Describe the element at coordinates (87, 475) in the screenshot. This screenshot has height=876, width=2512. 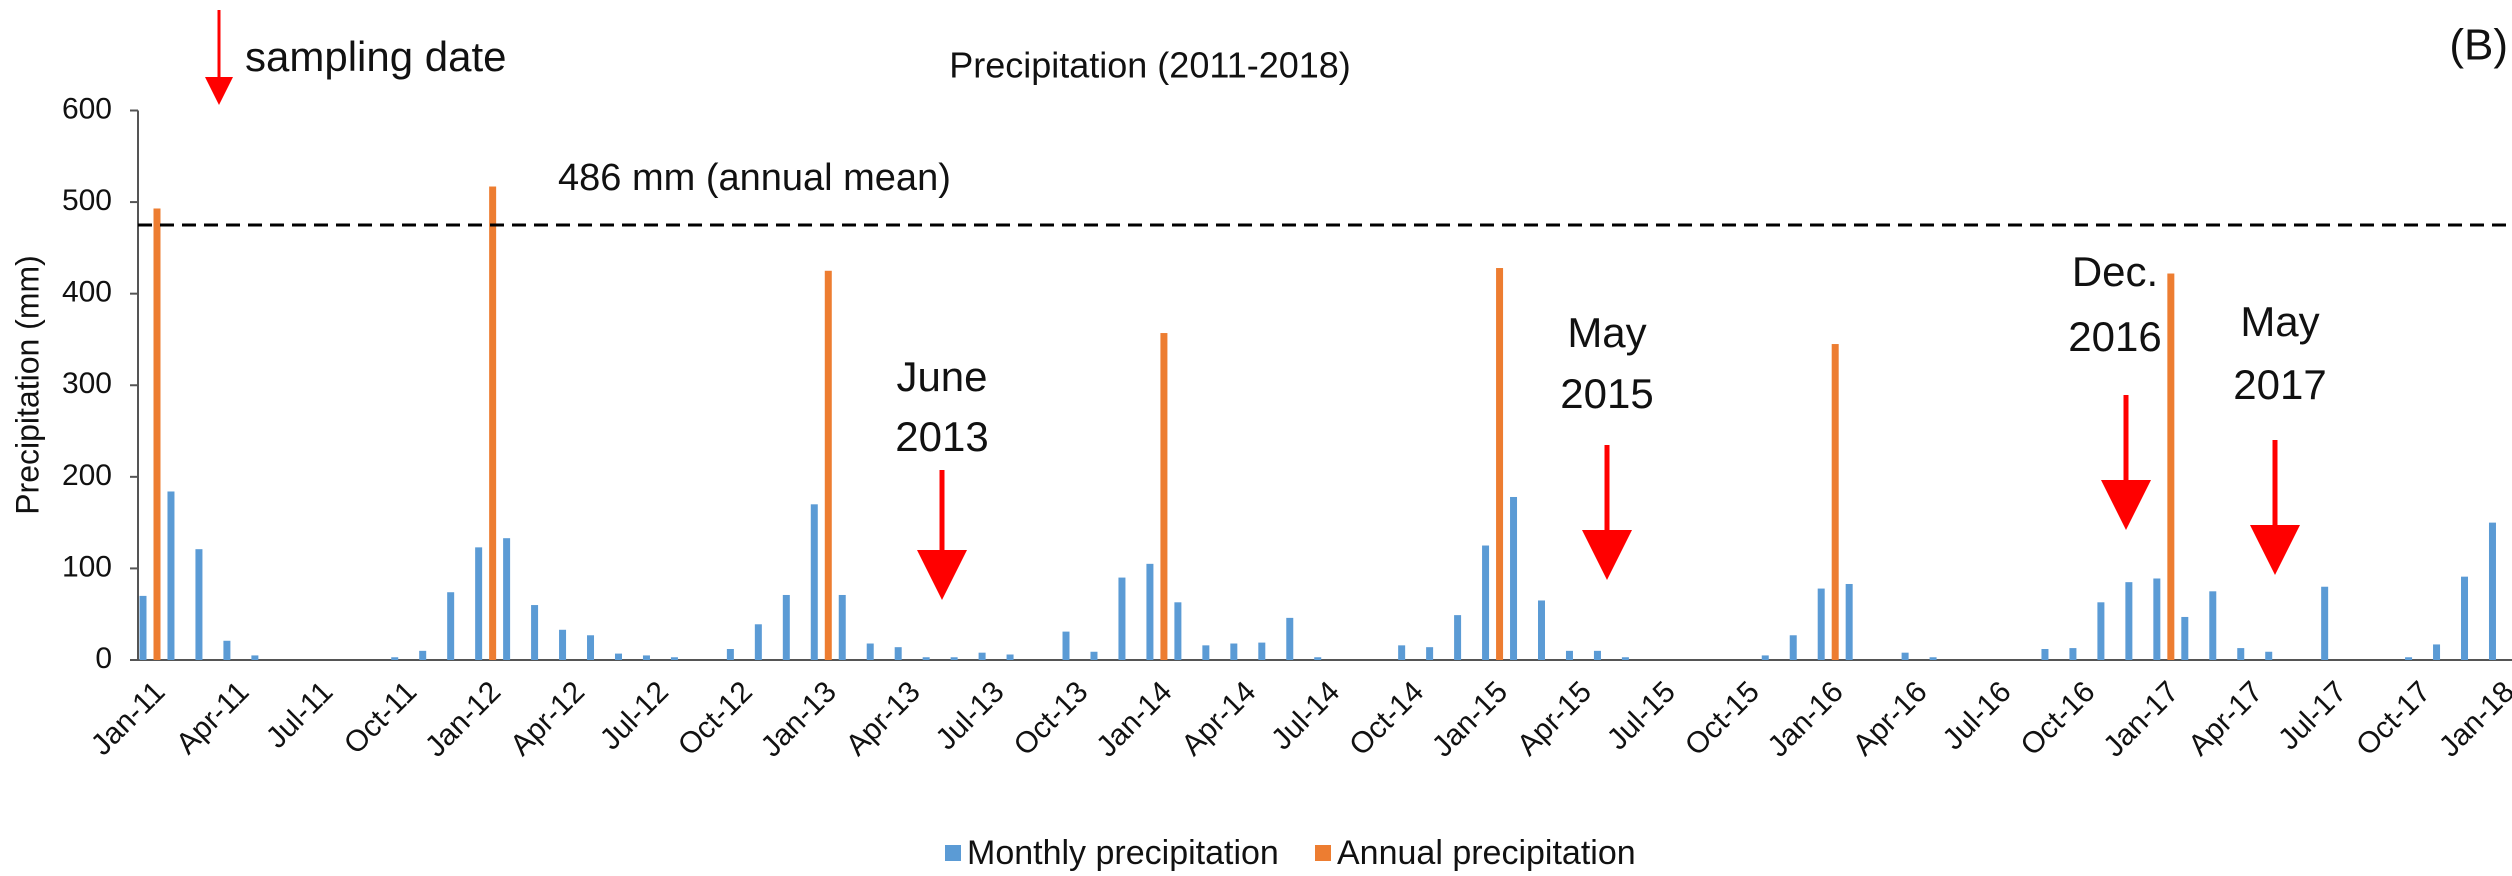
I see `y-tick-label: 200` at that location.